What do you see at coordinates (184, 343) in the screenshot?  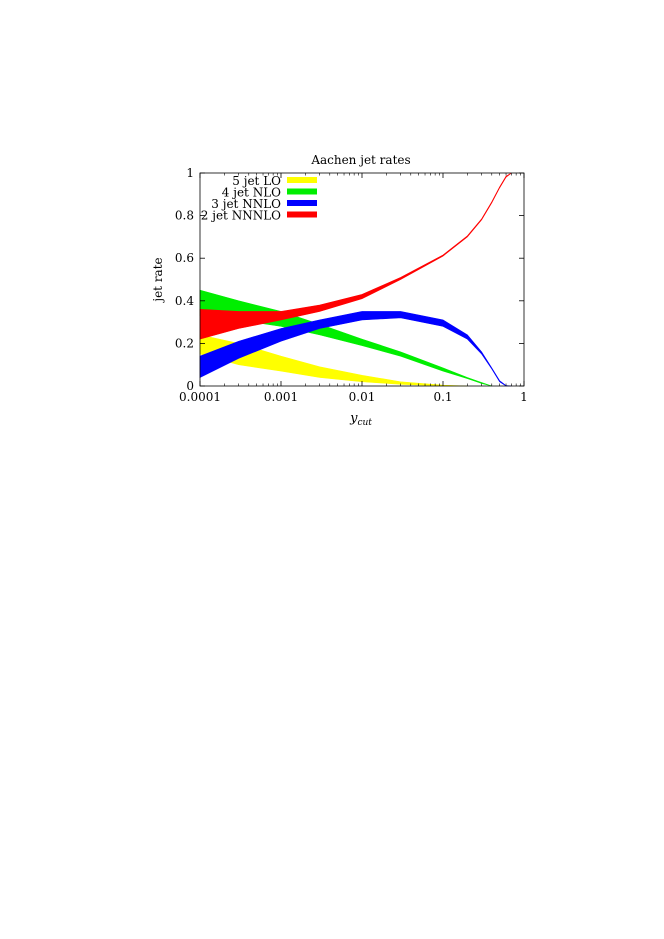 I see `y-tick-label: 0.2` at bounding box center [184, 343].